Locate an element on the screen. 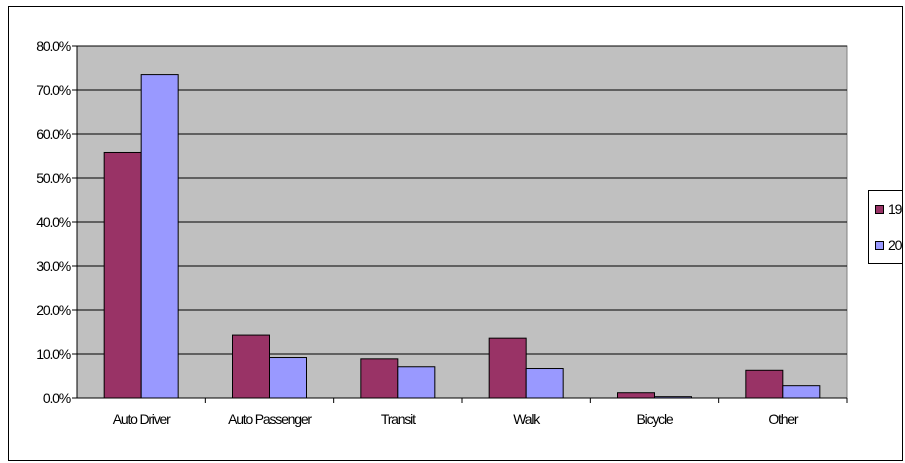 This screenshot has width=905, height=463. x-category-label: Other is located at coordinates (783, 419).